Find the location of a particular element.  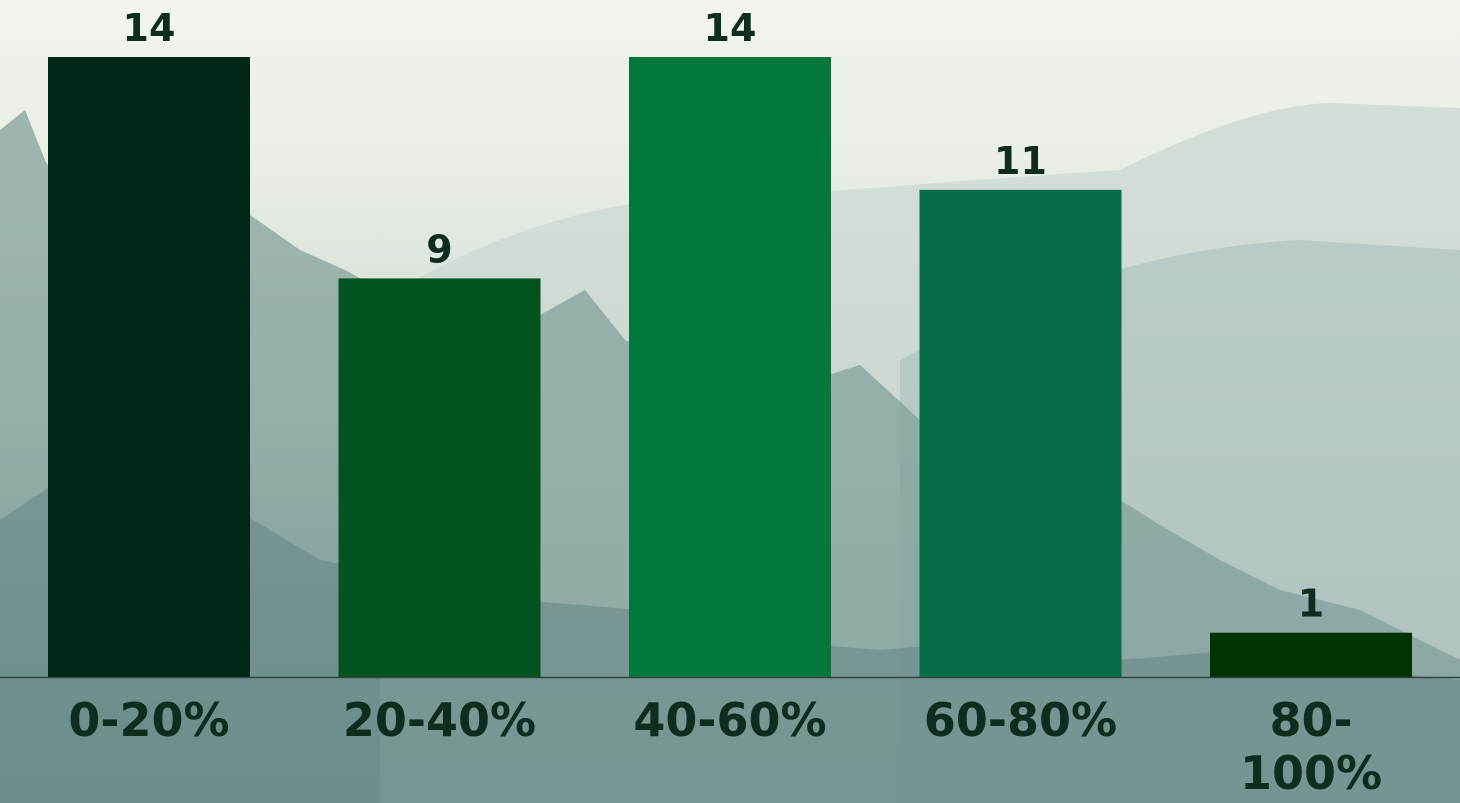

data-label-5: 1 is located at coordinates (1311, 604).